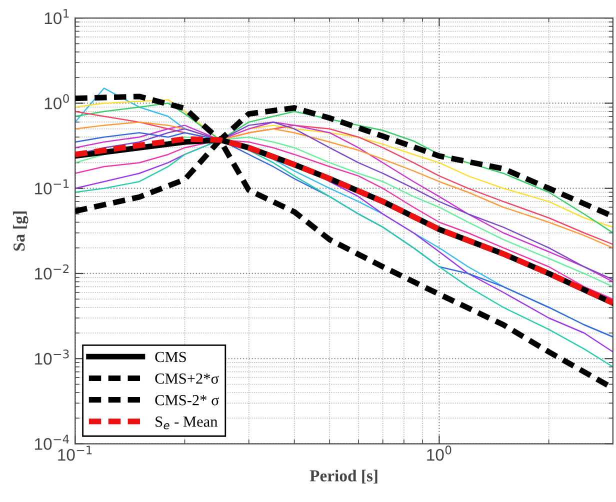 This screenshot has height=502, width=616. I want to click on legend-label: CMS-2* σ, so click(187, 400).